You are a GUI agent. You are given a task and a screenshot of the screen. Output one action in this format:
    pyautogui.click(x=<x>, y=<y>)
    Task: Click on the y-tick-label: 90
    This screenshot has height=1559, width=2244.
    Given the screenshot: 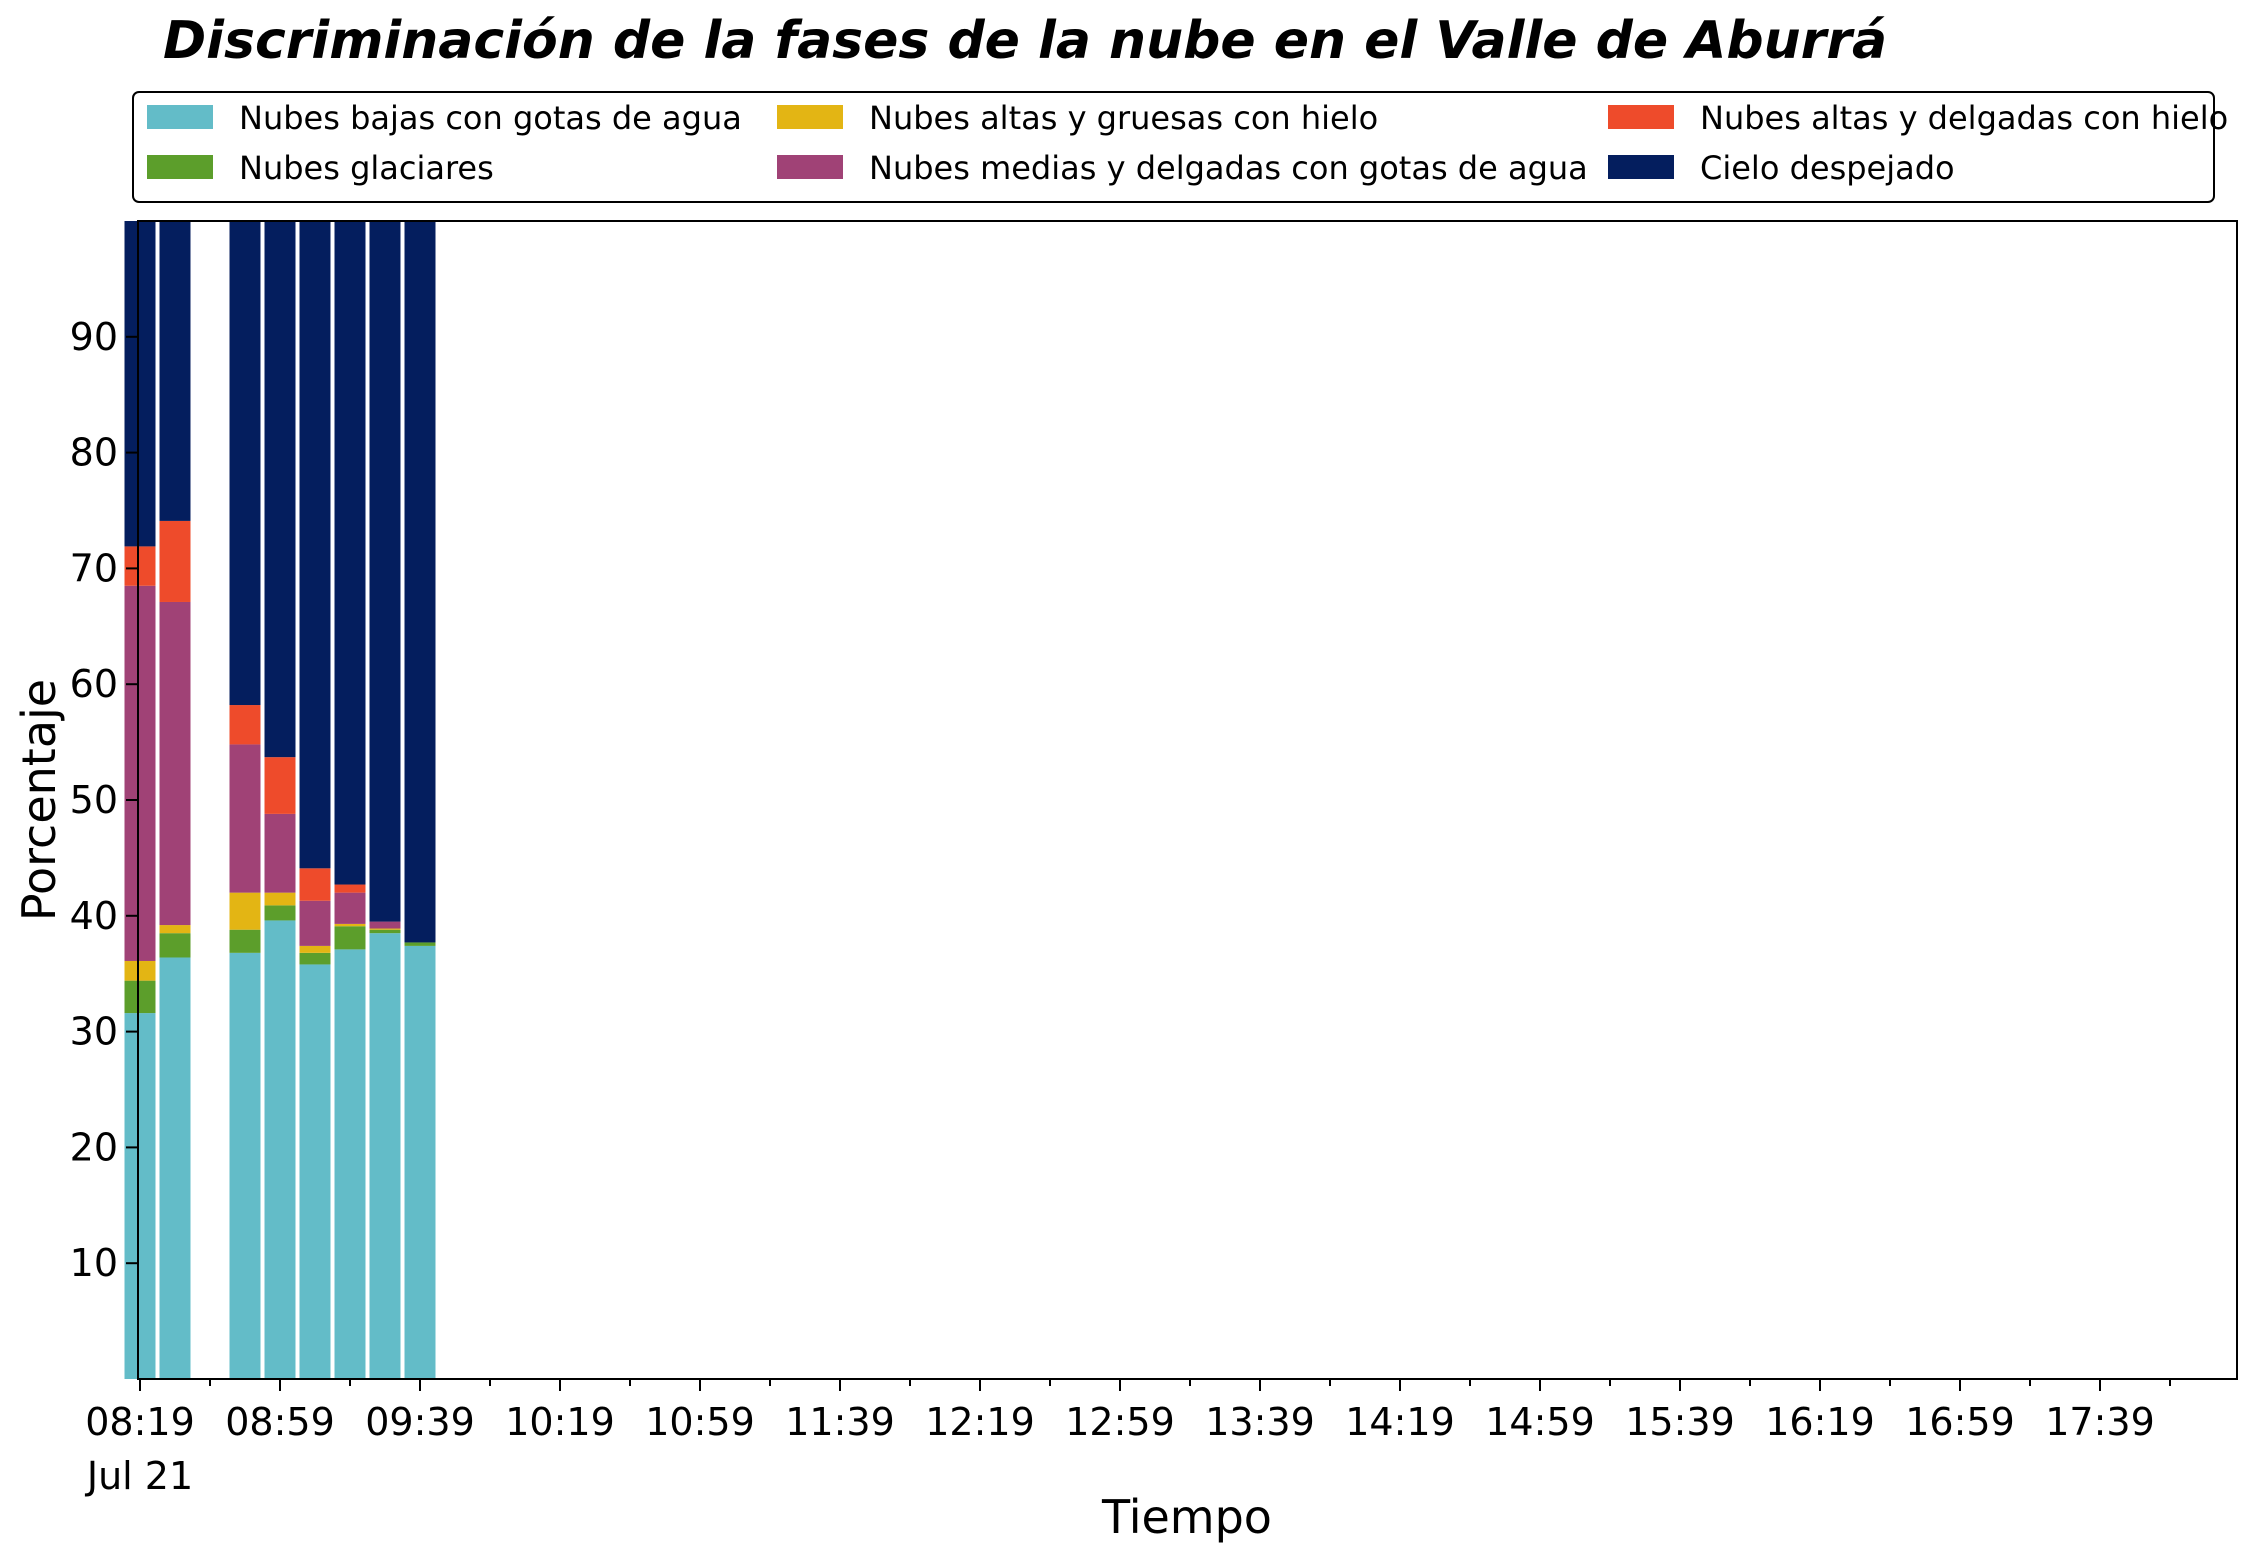 What is the action you would take?
    pyautogui.click(x=94, y=337)
    